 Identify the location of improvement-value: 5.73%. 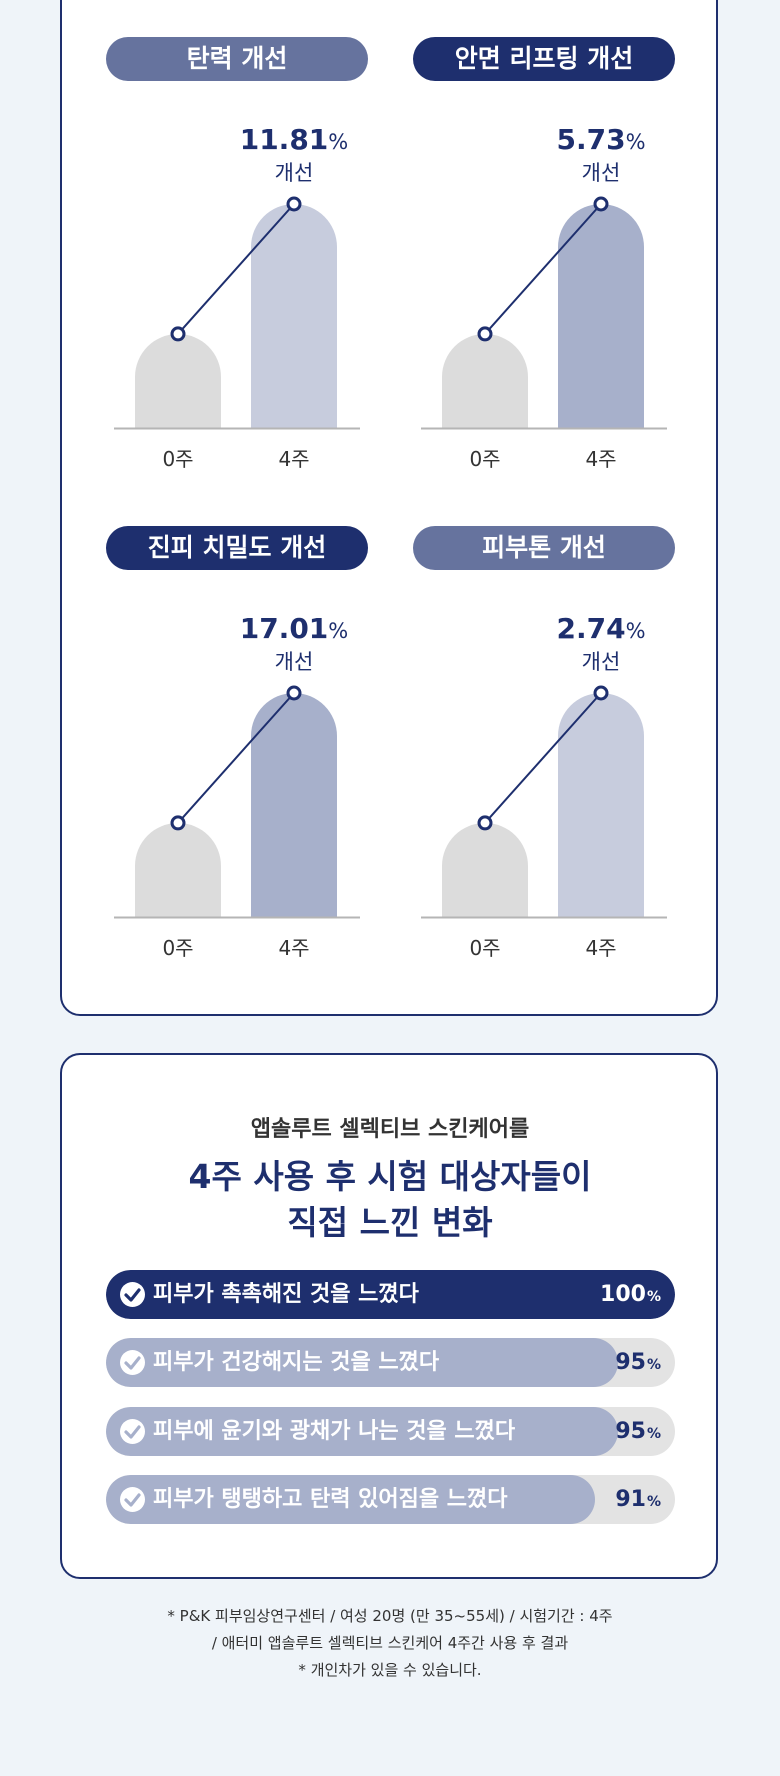
(600, 139).